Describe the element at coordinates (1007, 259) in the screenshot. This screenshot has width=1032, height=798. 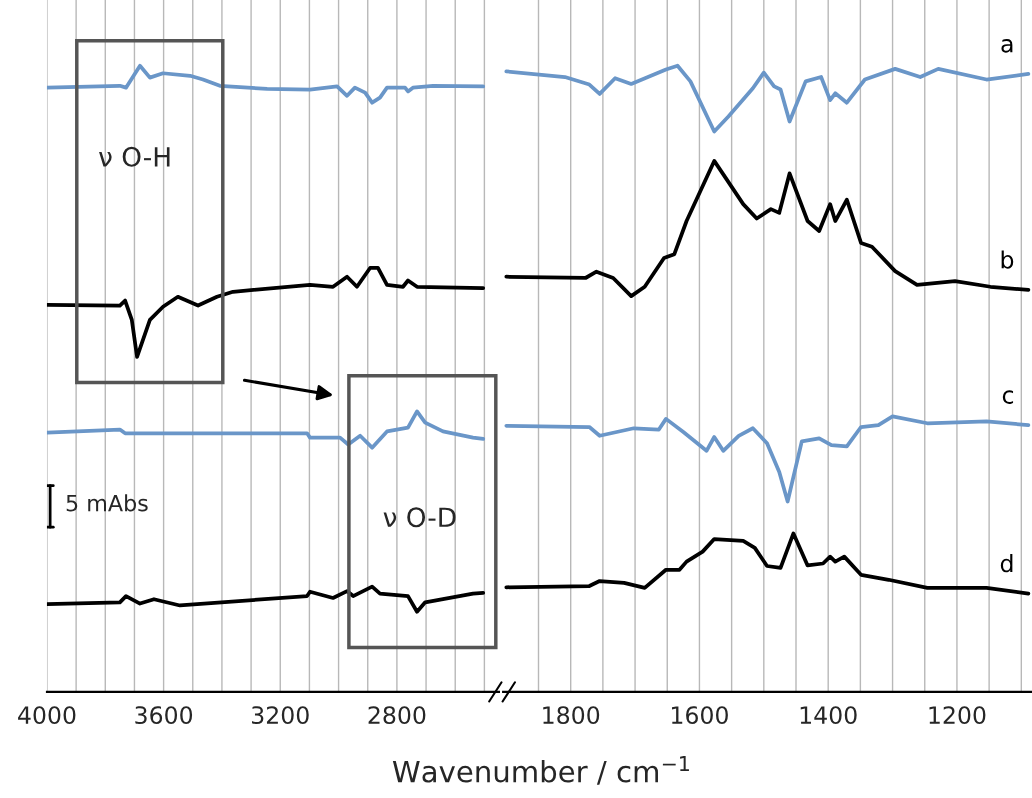
I see `series-label: b` at that location.